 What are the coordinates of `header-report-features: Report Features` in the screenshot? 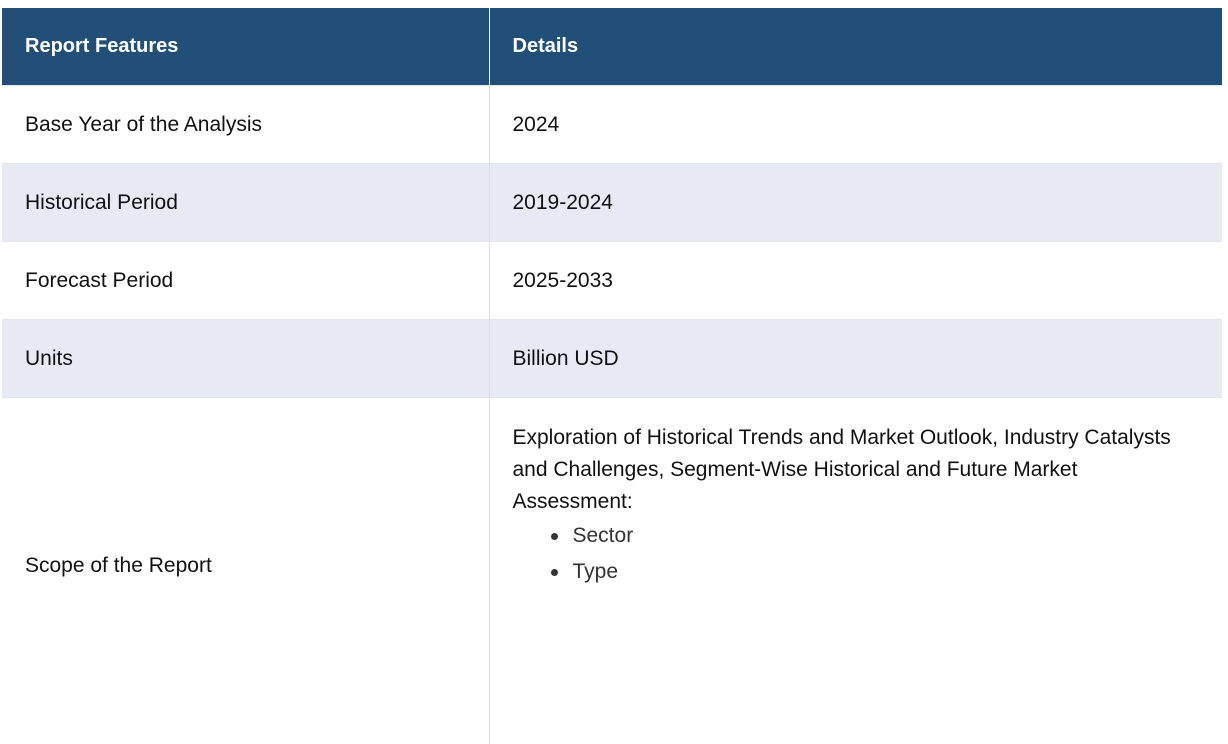 It's located at (245, 47).